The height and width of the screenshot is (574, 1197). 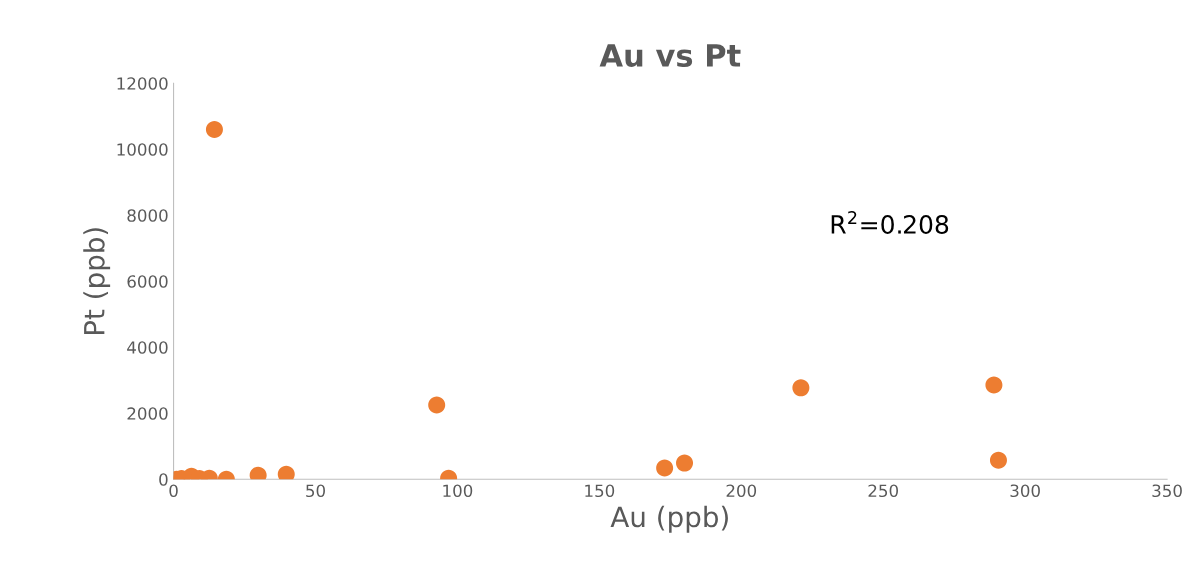 I want to click on x-tick-label: 250, so click(x=883, y=491).